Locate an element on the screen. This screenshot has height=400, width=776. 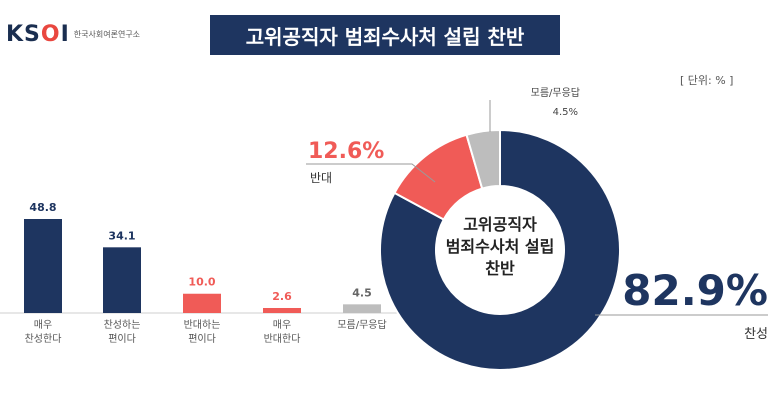
bar-category-label-3: 매우 반대한다 is located at coordinates (282, 332).